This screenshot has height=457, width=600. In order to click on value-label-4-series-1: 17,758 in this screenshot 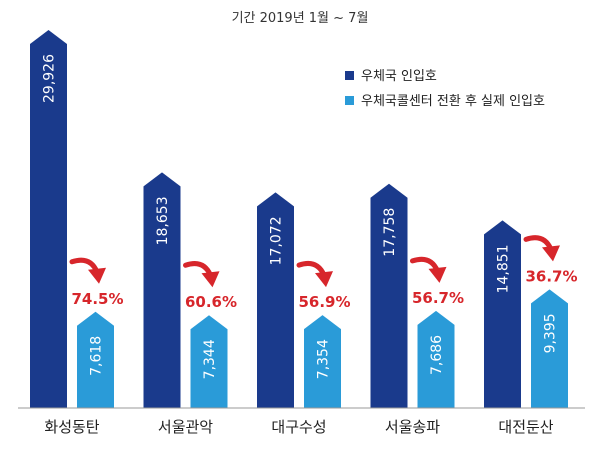, I will do `click(390, 232)`.